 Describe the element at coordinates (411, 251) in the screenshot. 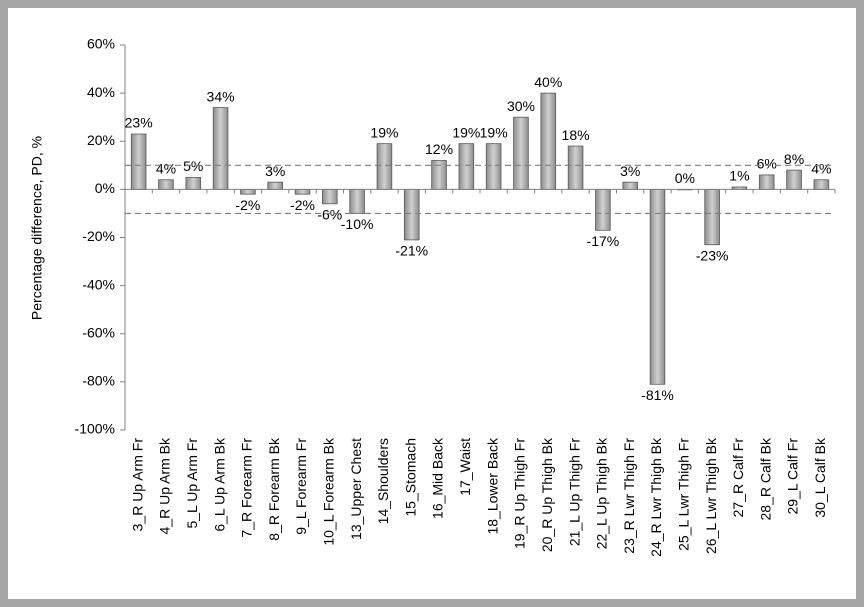

I see `value-label: -21%` at that location.